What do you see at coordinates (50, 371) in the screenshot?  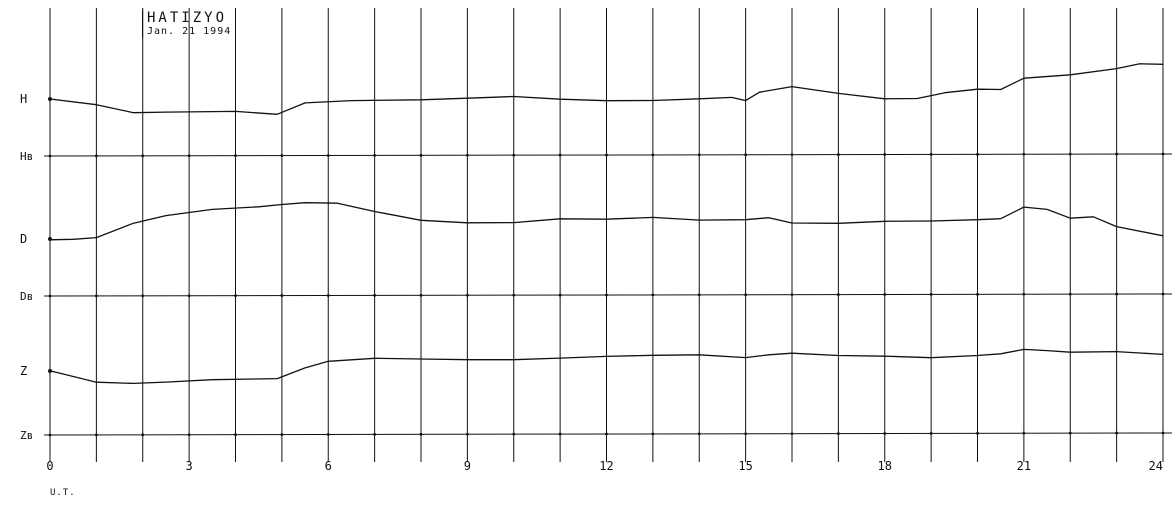 I see `series-start-dot-Z` at bounding box center [50, 371].